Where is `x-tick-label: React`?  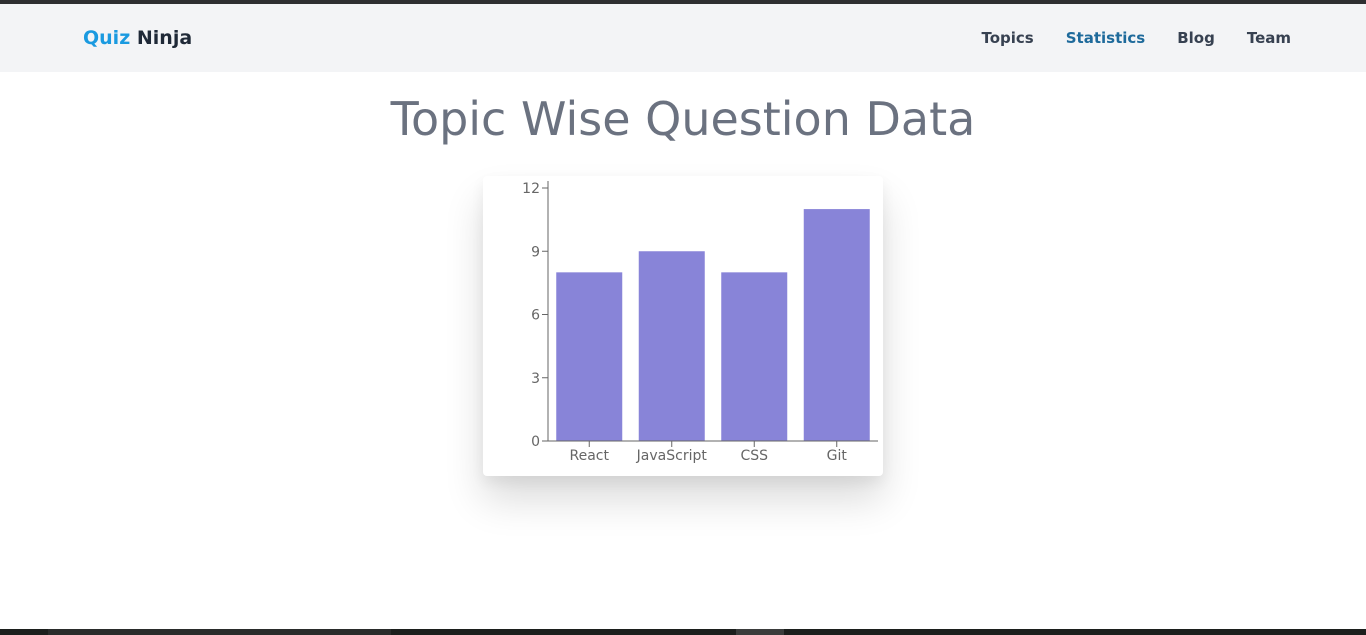
x-tick-label: React is located at coordinates (590, 456).